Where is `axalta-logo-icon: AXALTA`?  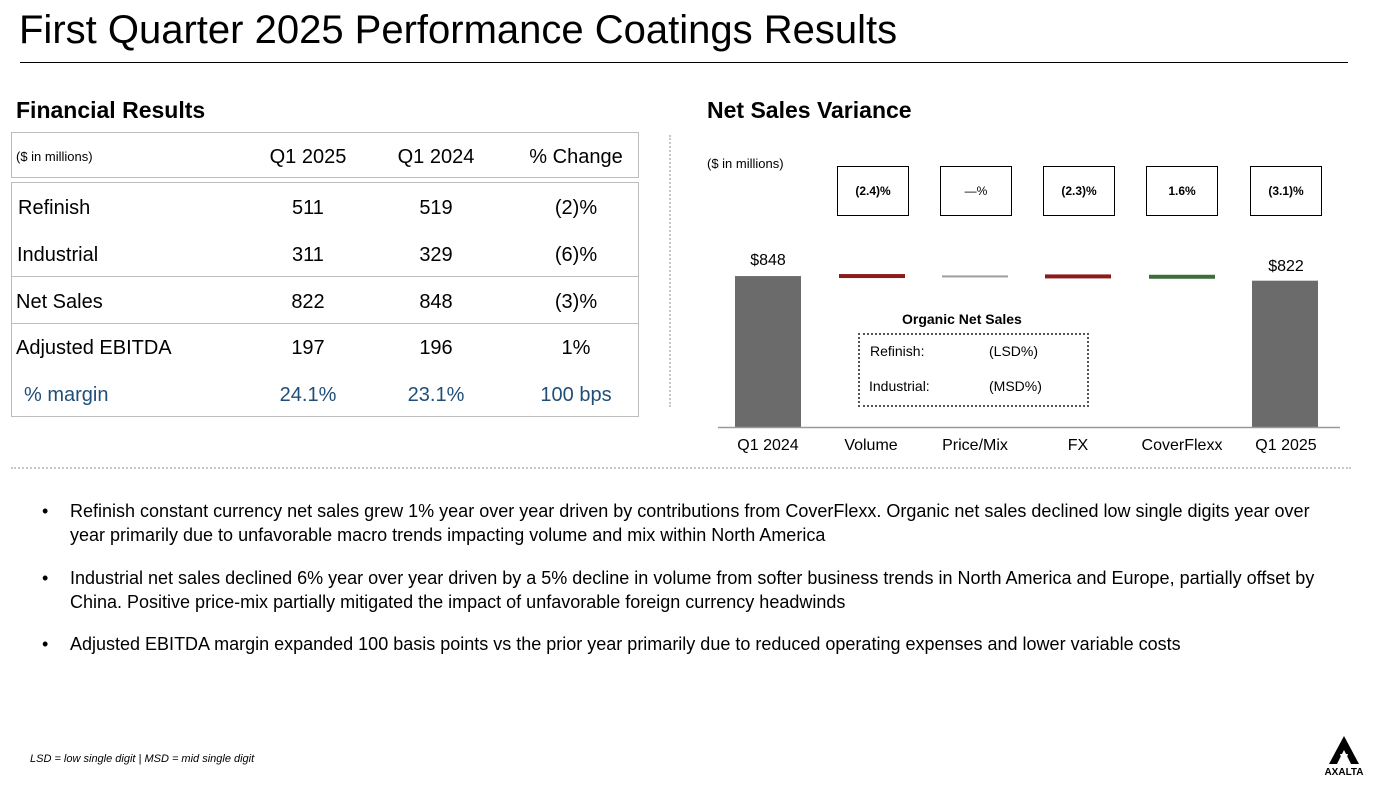 axalta-logo-icon: AXALTA is located at coordinates (1344, 757).